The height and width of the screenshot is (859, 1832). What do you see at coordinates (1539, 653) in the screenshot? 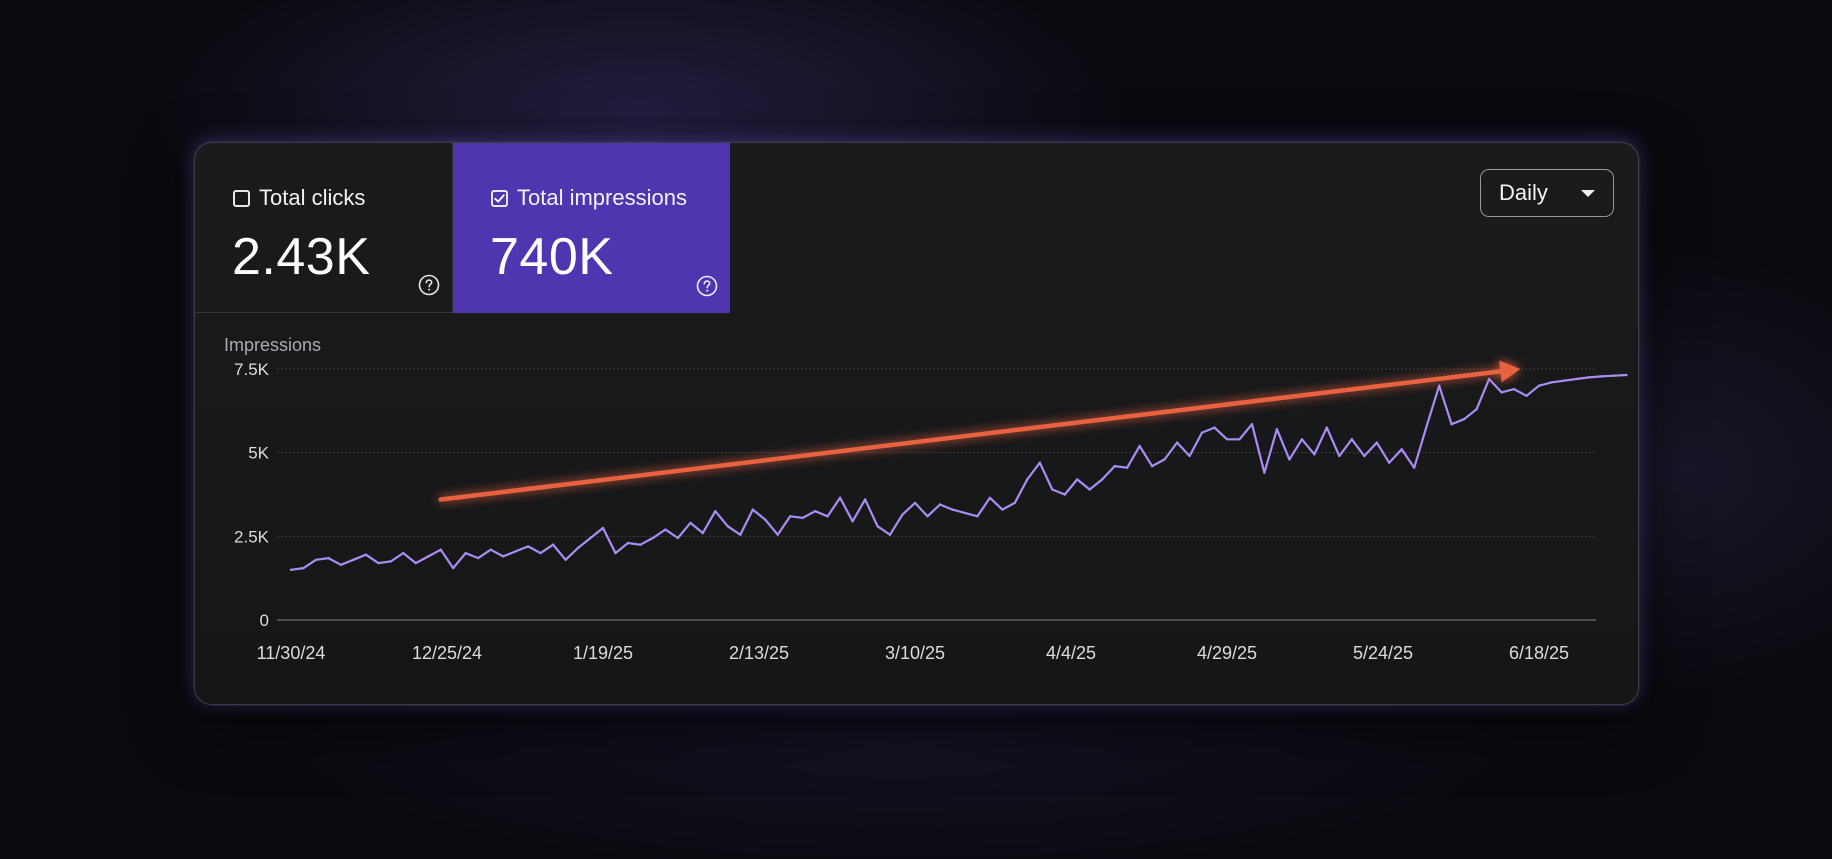
I see `x-tick-label: 6/18/25` at bounding box center [1539, 653].